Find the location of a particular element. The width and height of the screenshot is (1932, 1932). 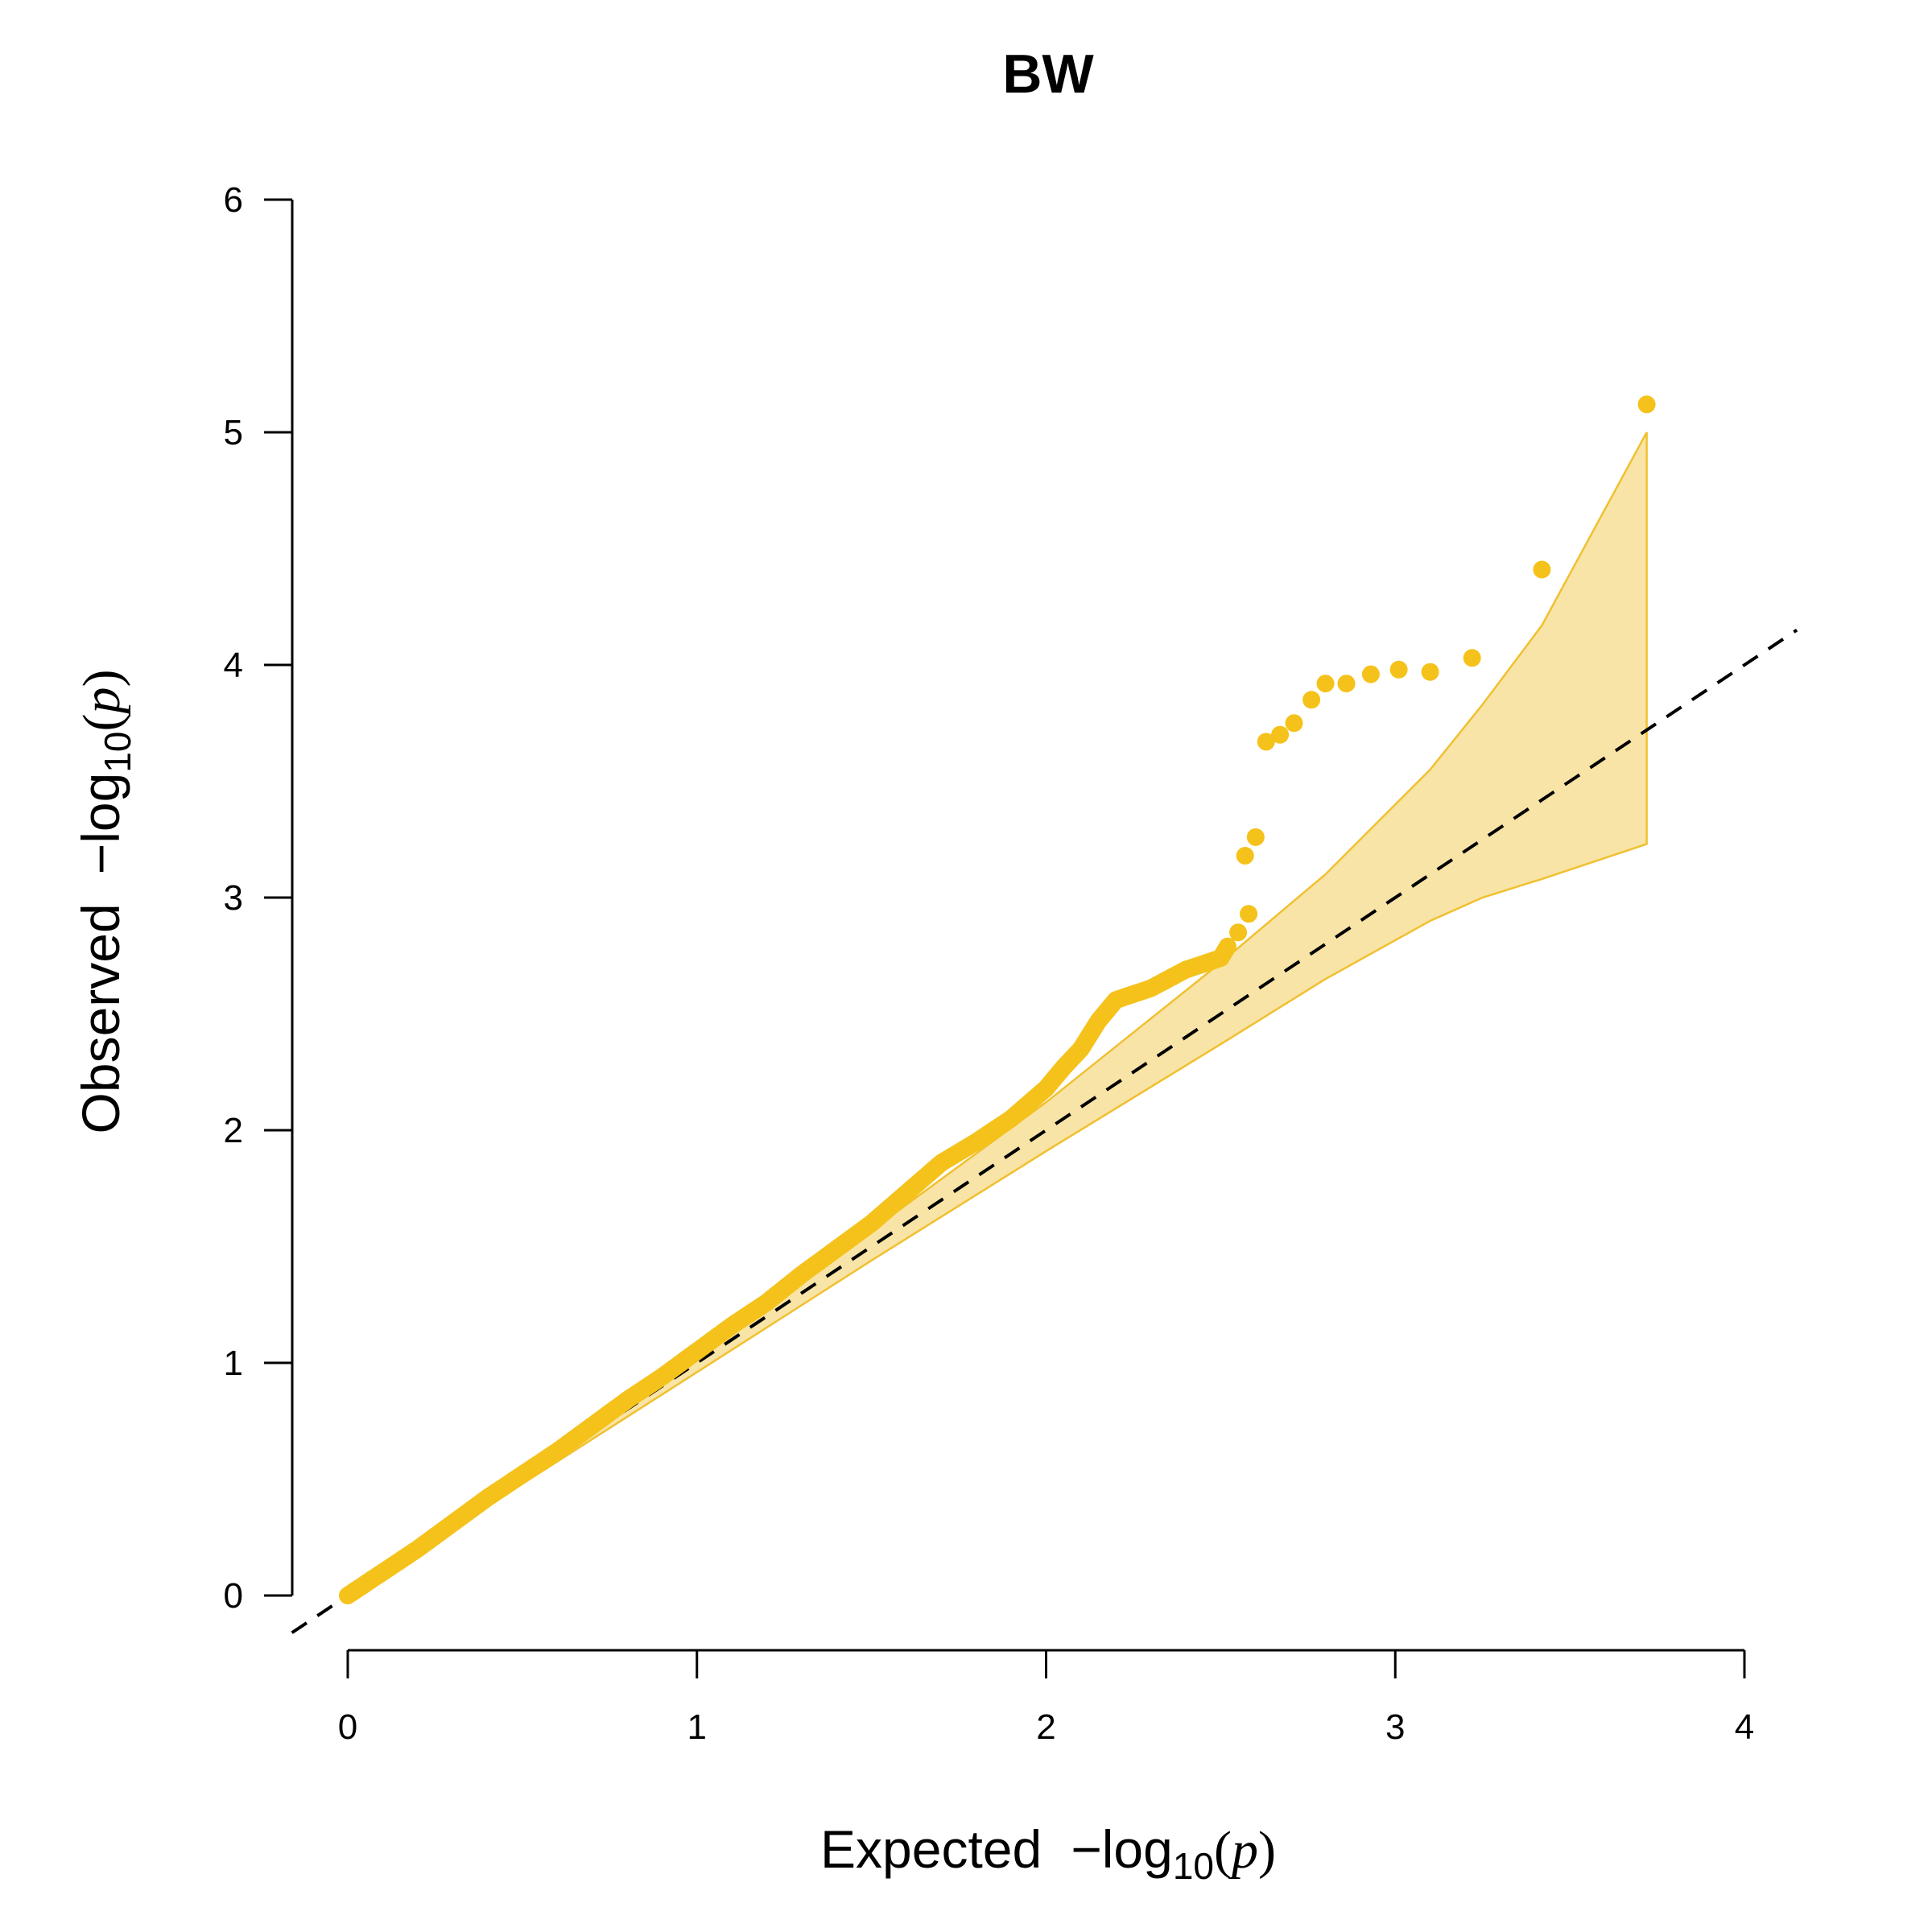

y-tick-label: 4 is located at coordinates (233, 665).